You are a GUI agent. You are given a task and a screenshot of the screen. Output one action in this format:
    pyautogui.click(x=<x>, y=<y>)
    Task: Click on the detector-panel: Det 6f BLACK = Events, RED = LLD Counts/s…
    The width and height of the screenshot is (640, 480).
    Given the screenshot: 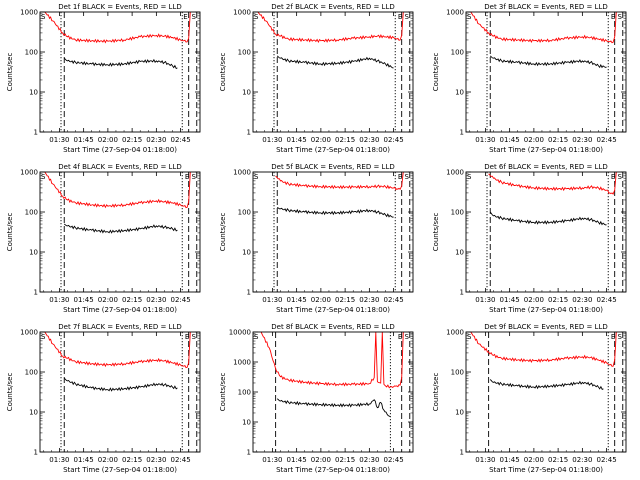 What is the action you would take?
    pyautogui.click(x=529, y=238)
    